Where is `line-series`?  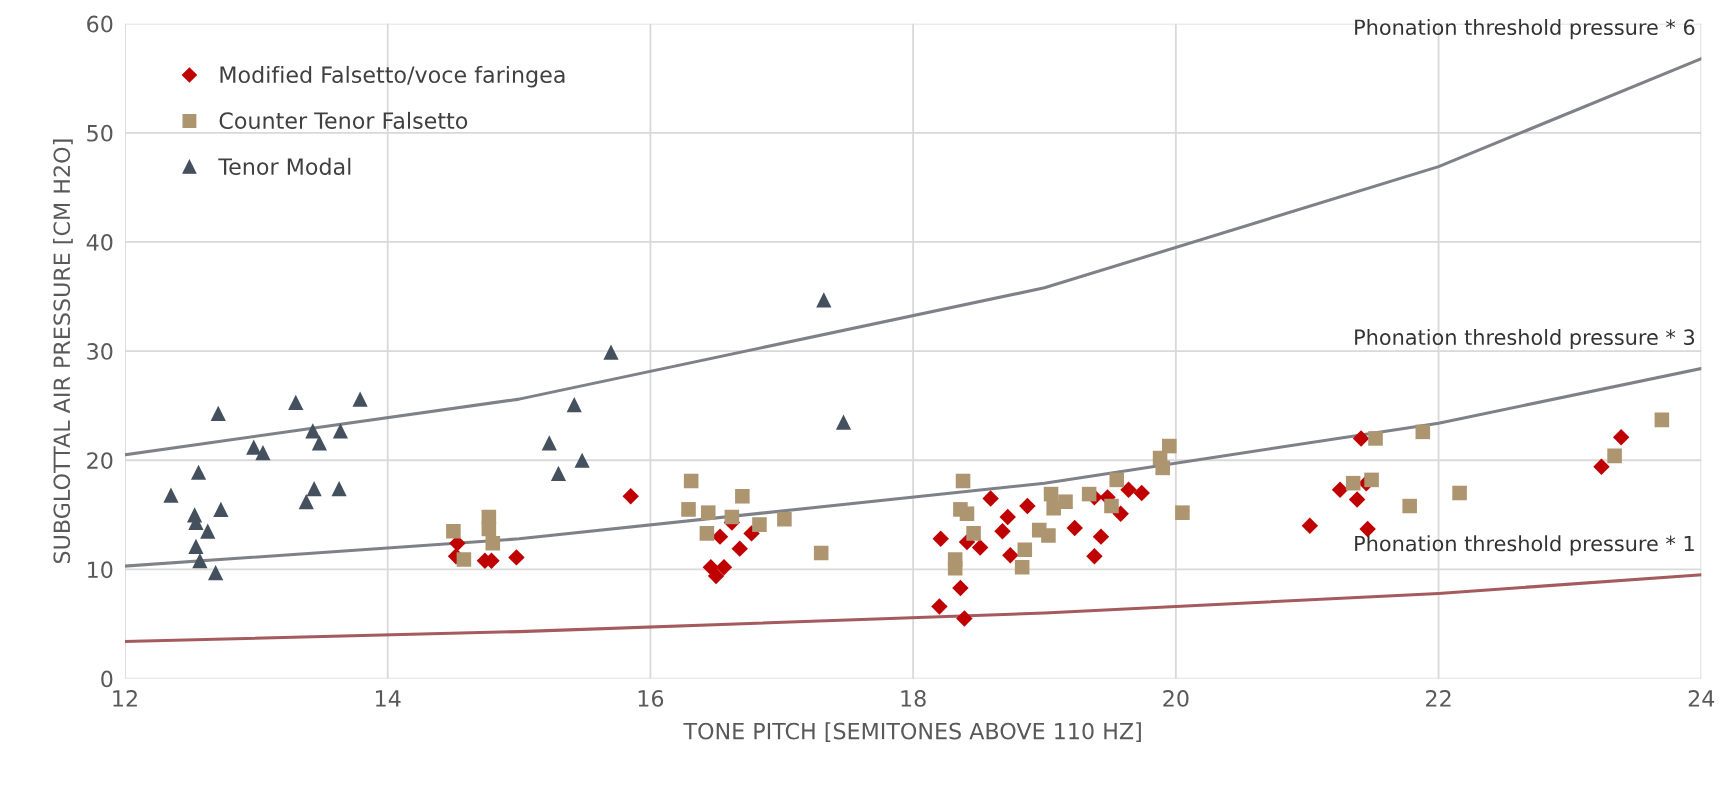 line-series is located at coordinates (913, 608).